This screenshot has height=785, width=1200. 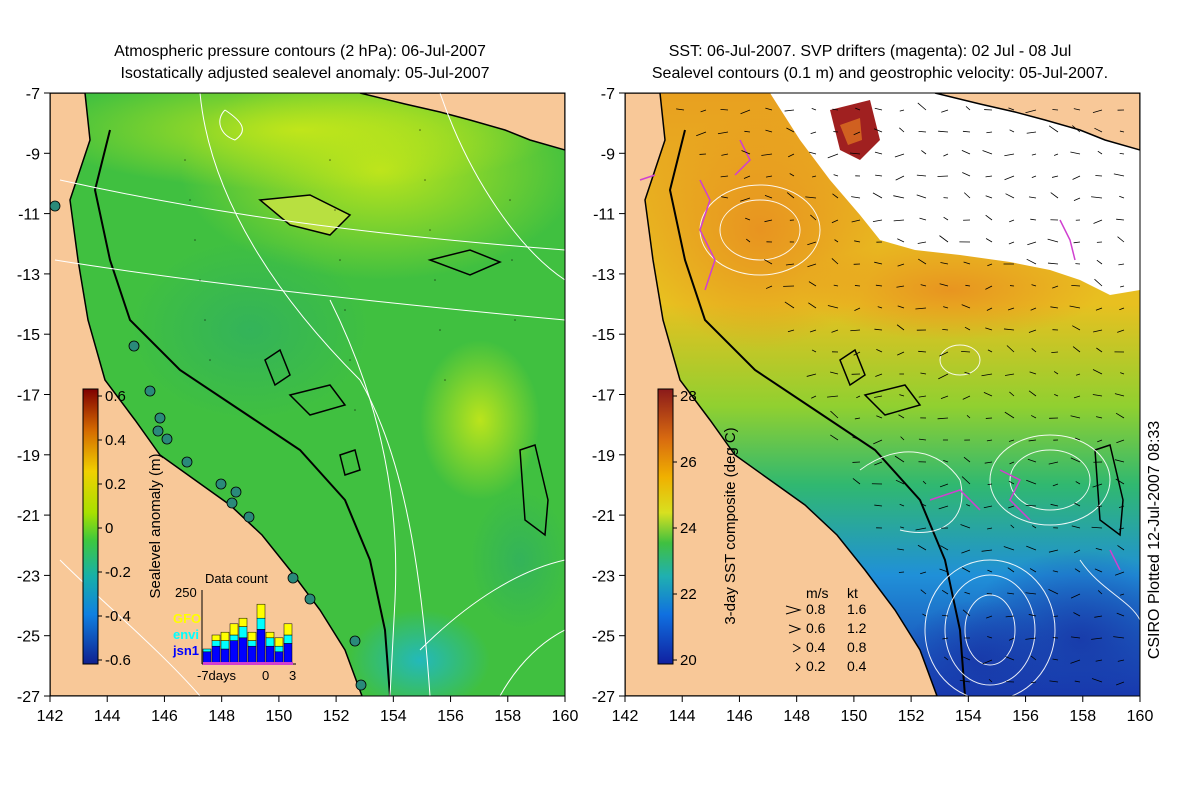 I want to click on right-y-axis: -7-9-11-13-15-17-19-21-23-25-27, so click(x=608, y=396).